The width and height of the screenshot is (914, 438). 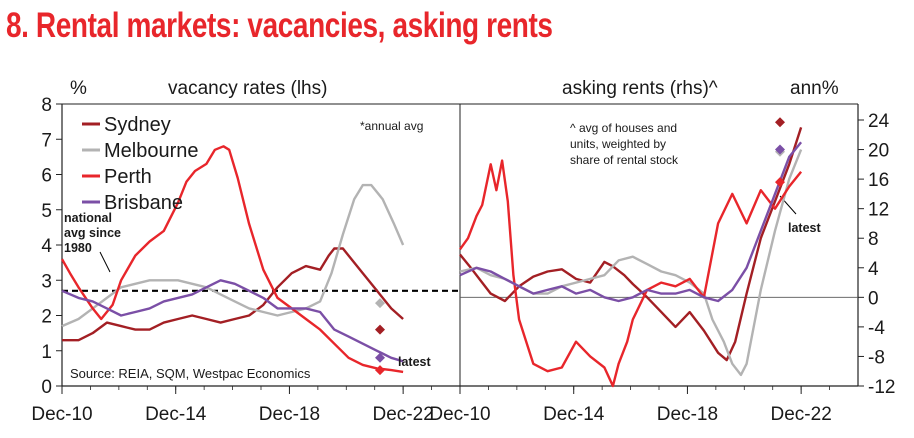 I want to click on right-y-tick-label-20: 20, so click(x=878, y=151).